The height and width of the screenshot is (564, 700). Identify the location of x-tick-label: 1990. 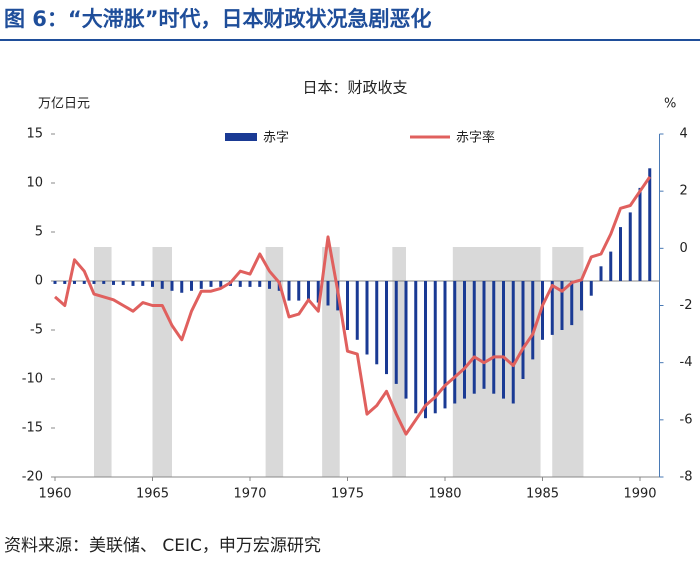
(639, 494).